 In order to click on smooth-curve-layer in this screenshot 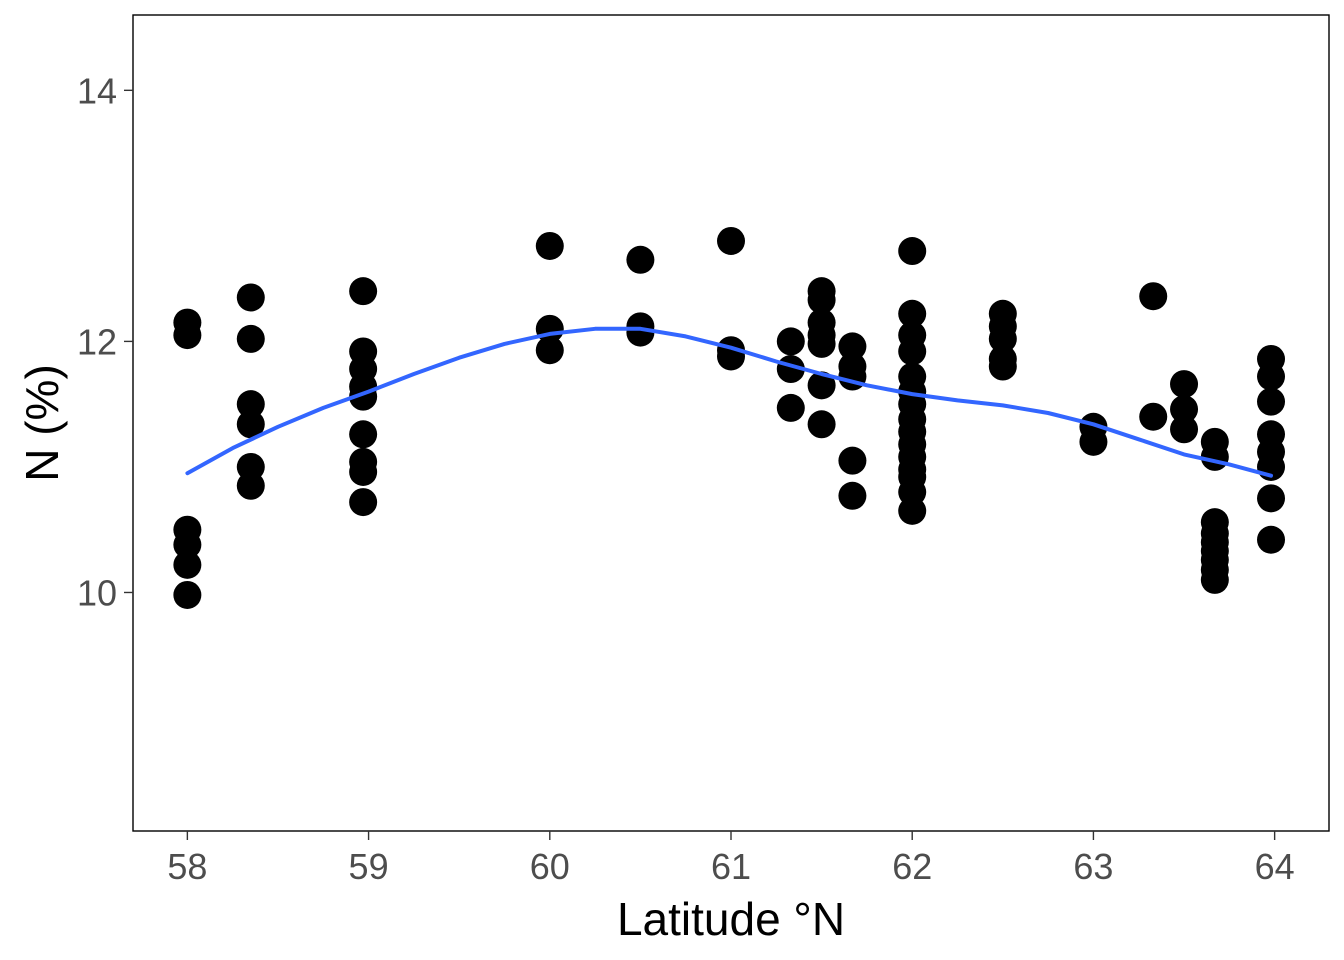, I will do `click(729, 402)`.